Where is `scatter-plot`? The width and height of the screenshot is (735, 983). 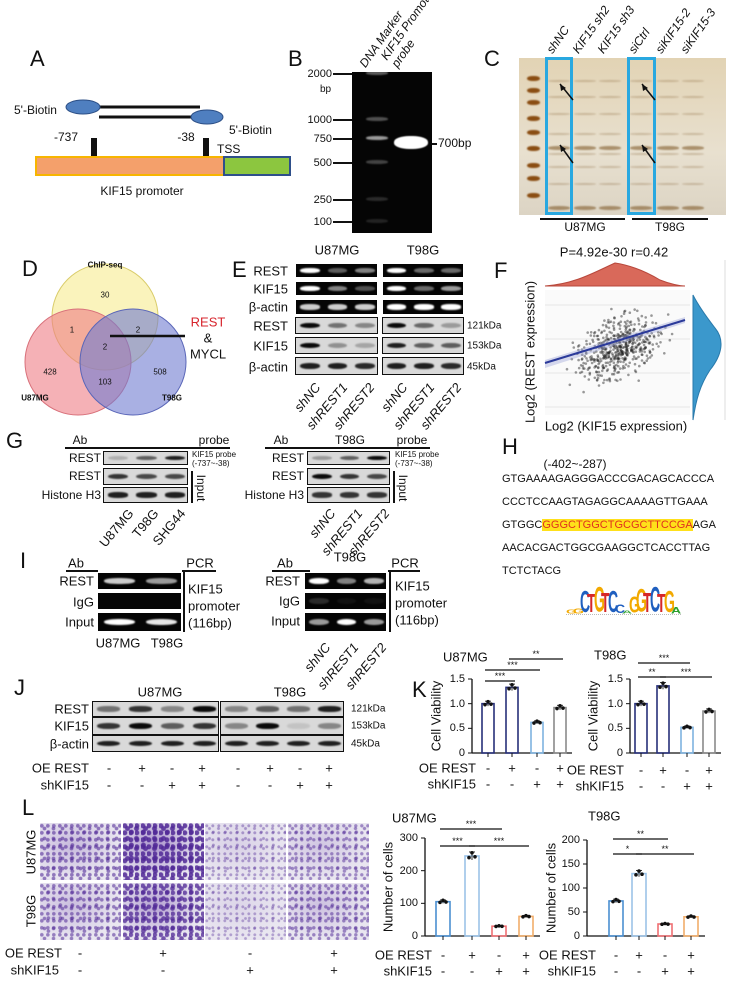
scatter-plot is located at coordinates (635, 340).